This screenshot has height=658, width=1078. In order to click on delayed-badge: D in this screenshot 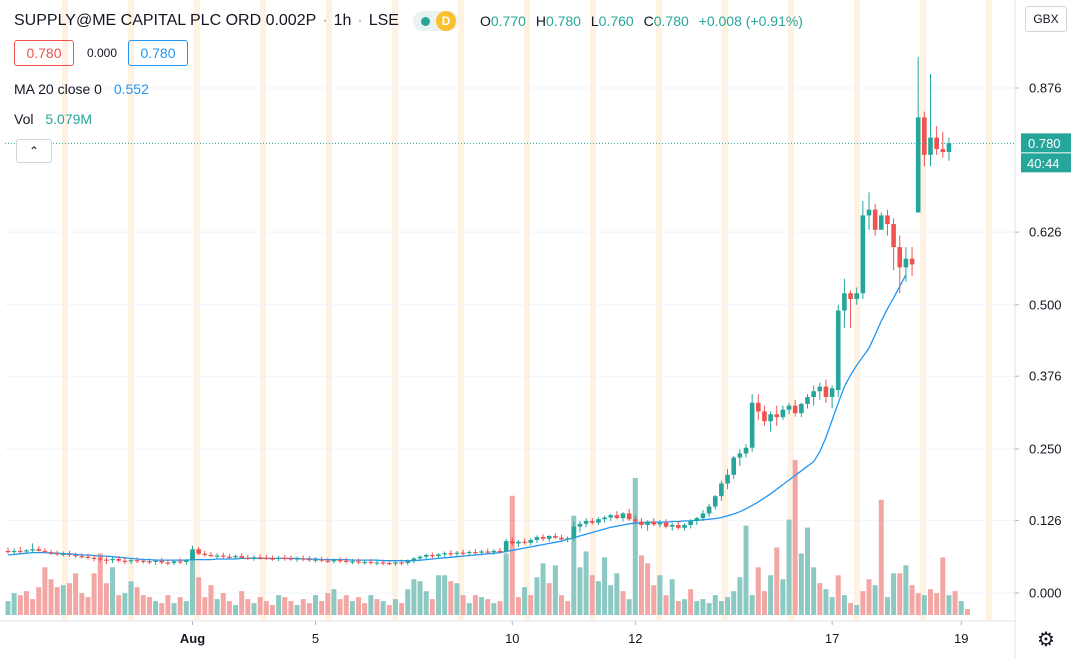, I will do `click(445, 21)`.